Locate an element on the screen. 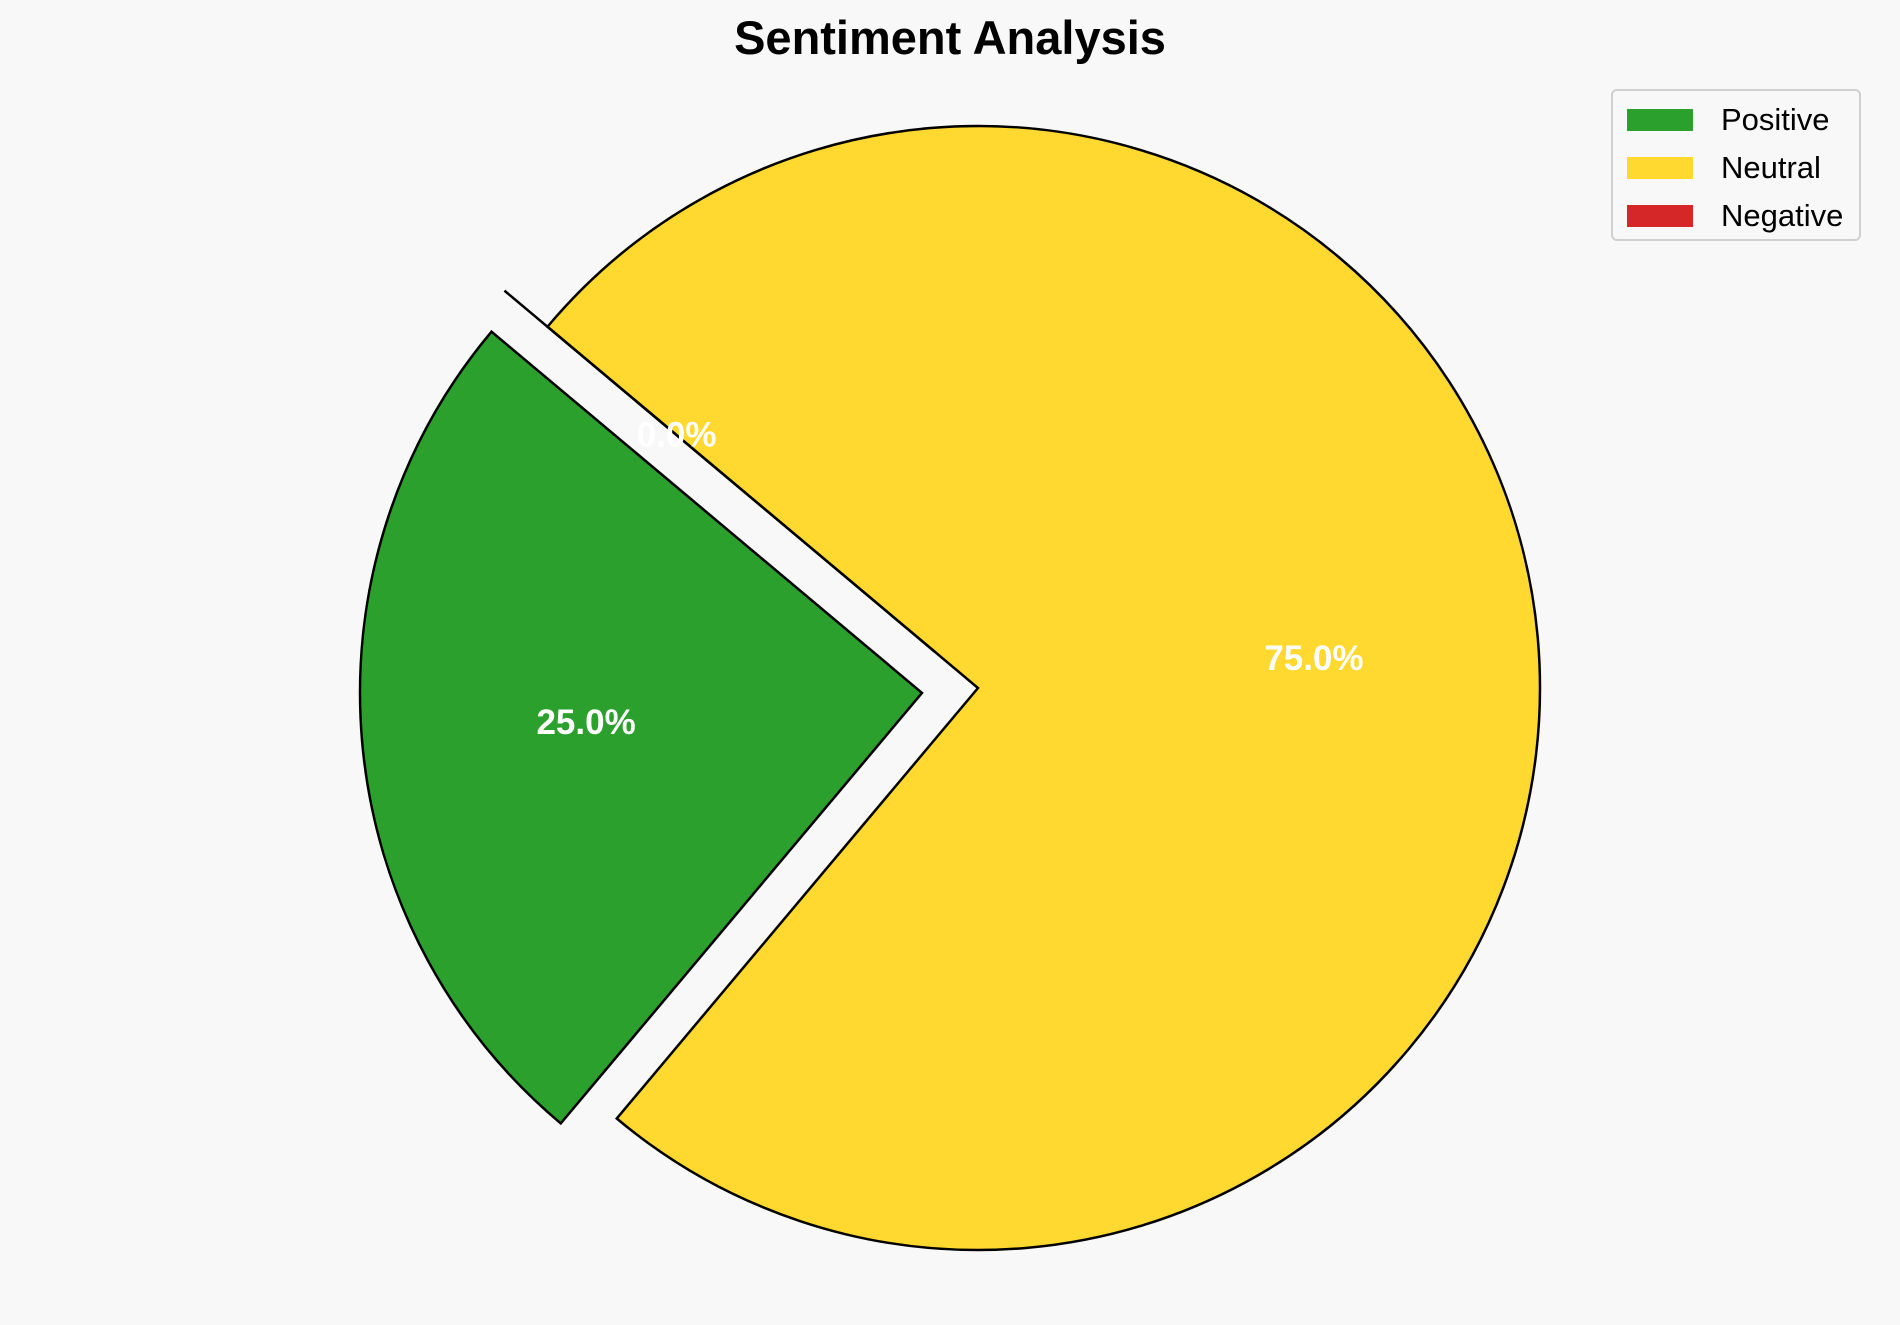  legend-label-negative: Negative is located at coordinates (1782, 215).